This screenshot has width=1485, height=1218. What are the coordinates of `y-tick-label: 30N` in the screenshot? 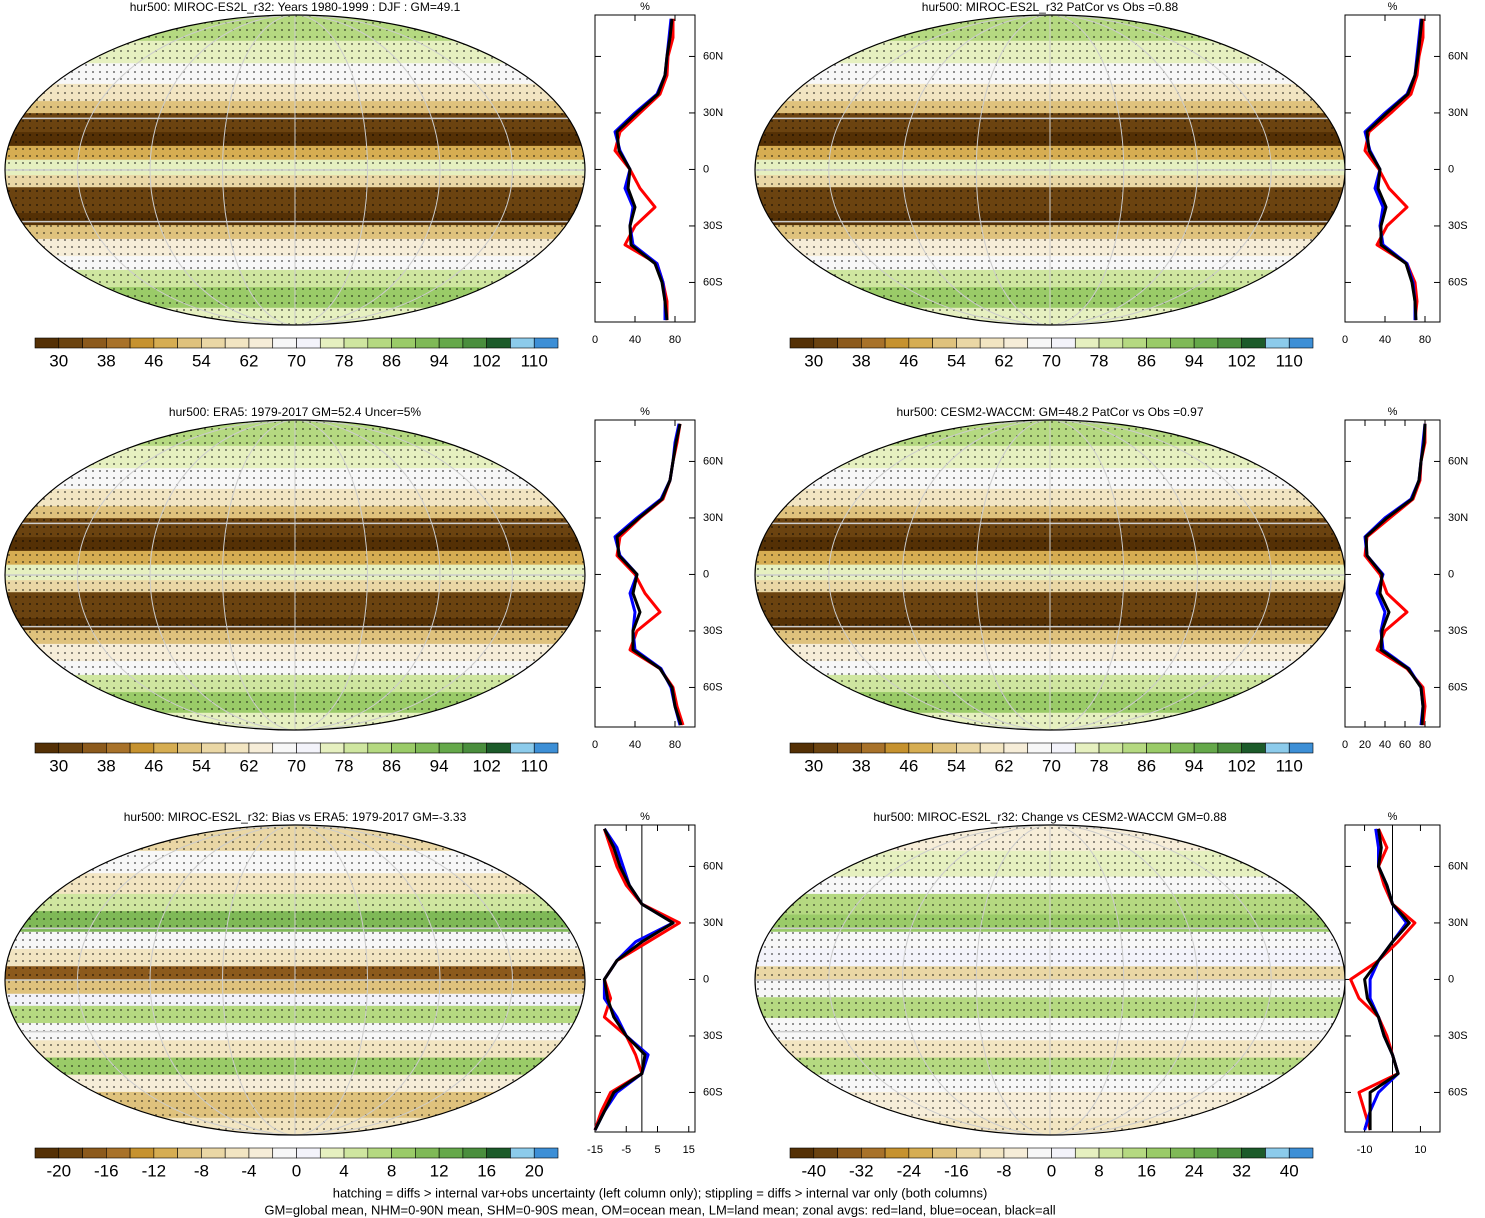 It's located at (713, 923).